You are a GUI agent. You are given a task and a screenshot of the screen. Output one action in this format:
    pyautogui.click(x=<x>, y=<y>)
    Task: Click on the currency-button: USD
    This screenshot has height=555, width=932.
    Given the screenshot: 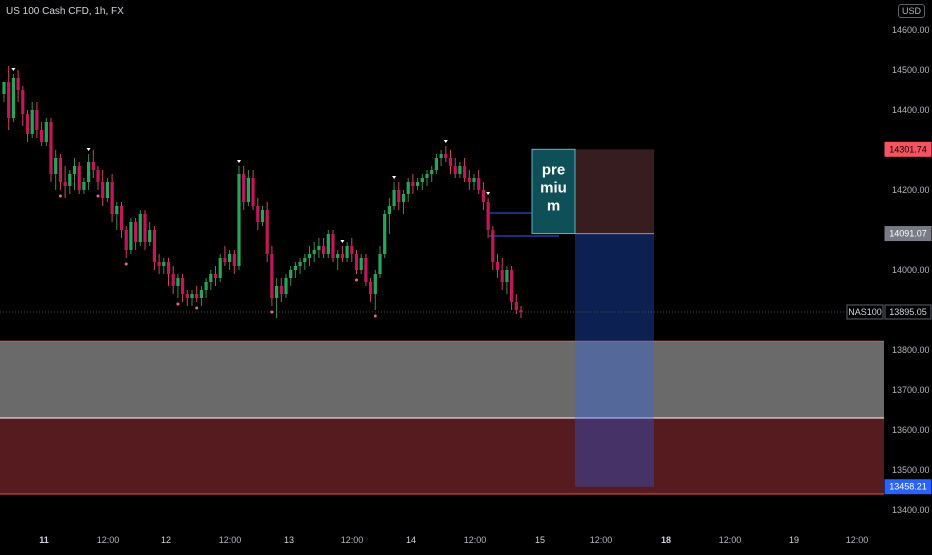 What is the action you would take?
    pyautogui.click(x=912, y=11)
    